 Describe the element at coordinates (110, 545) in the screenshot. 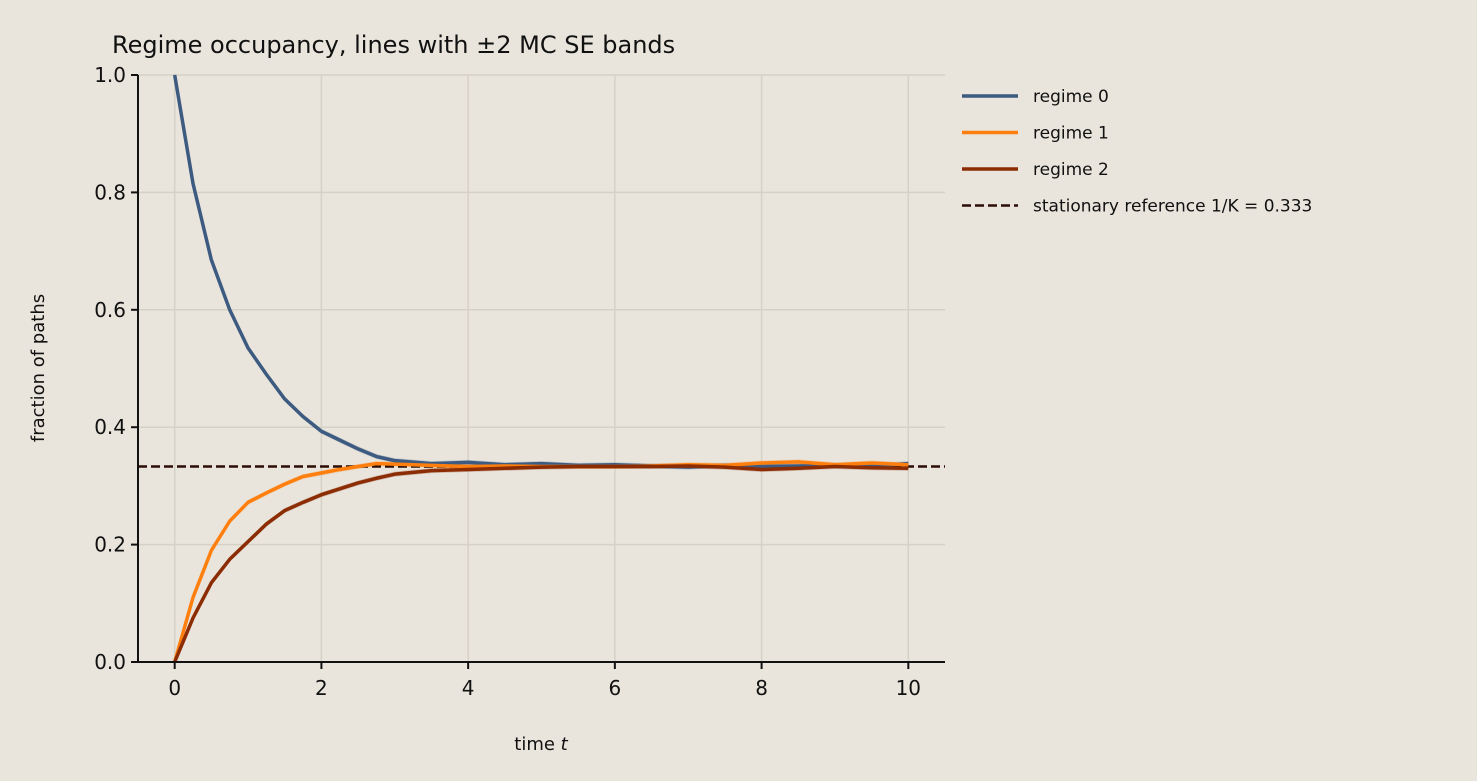

I see `y-tick-label: 0.2` at that location.